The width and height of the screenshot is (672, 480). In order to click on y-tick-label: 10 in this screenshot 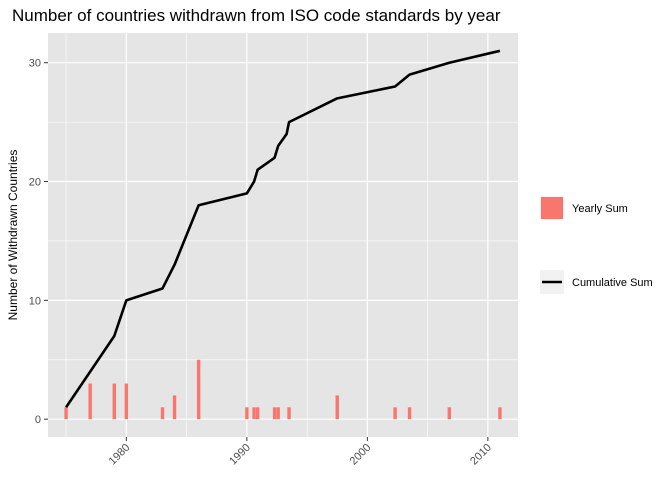, I will do `click(35, 301)`.